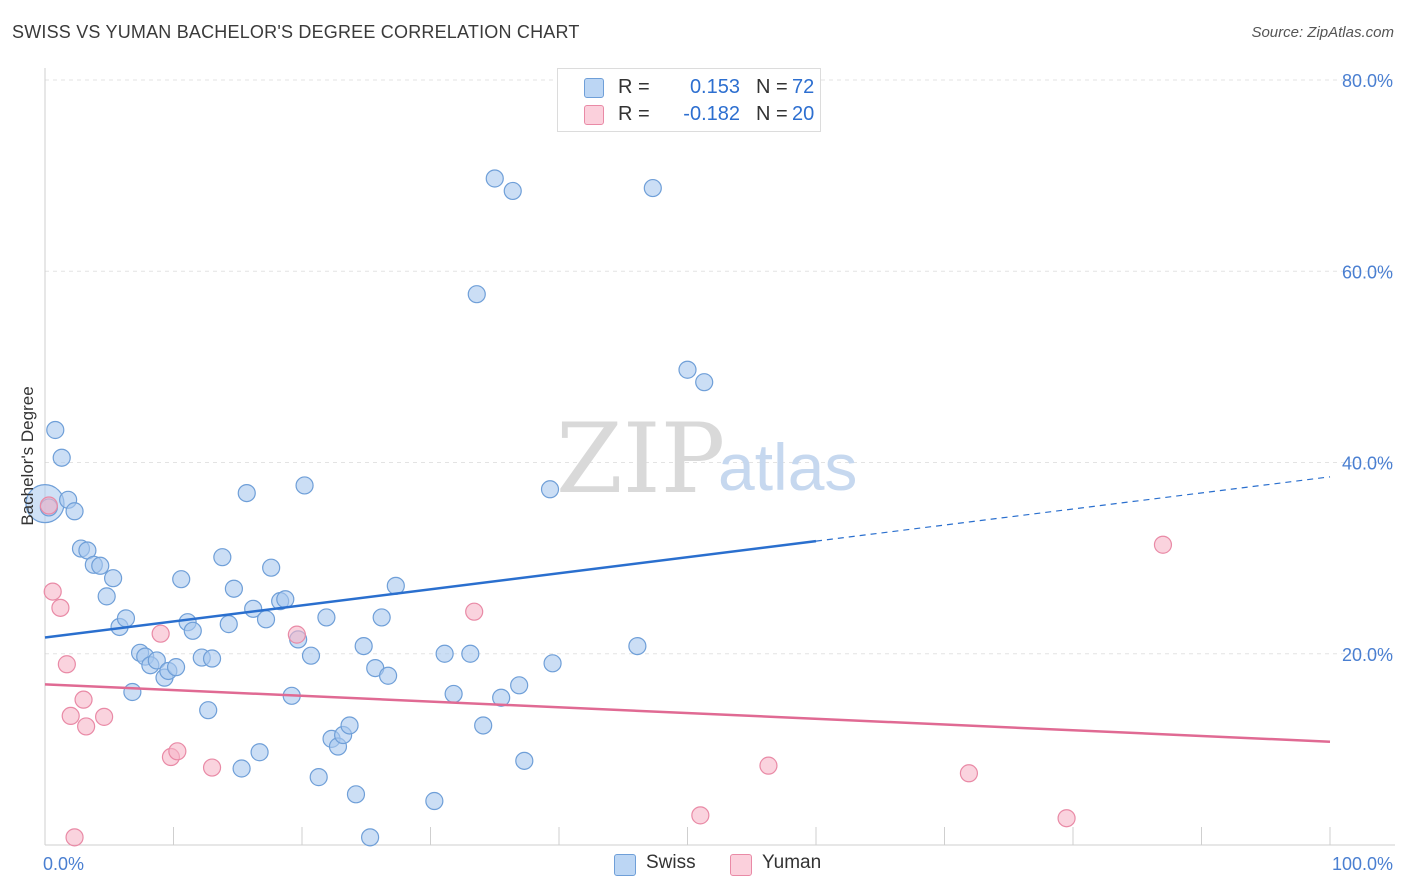  Describe the element at coordinates (687, 713) in the screenshot. I see `yuman-trend-line` at that location.